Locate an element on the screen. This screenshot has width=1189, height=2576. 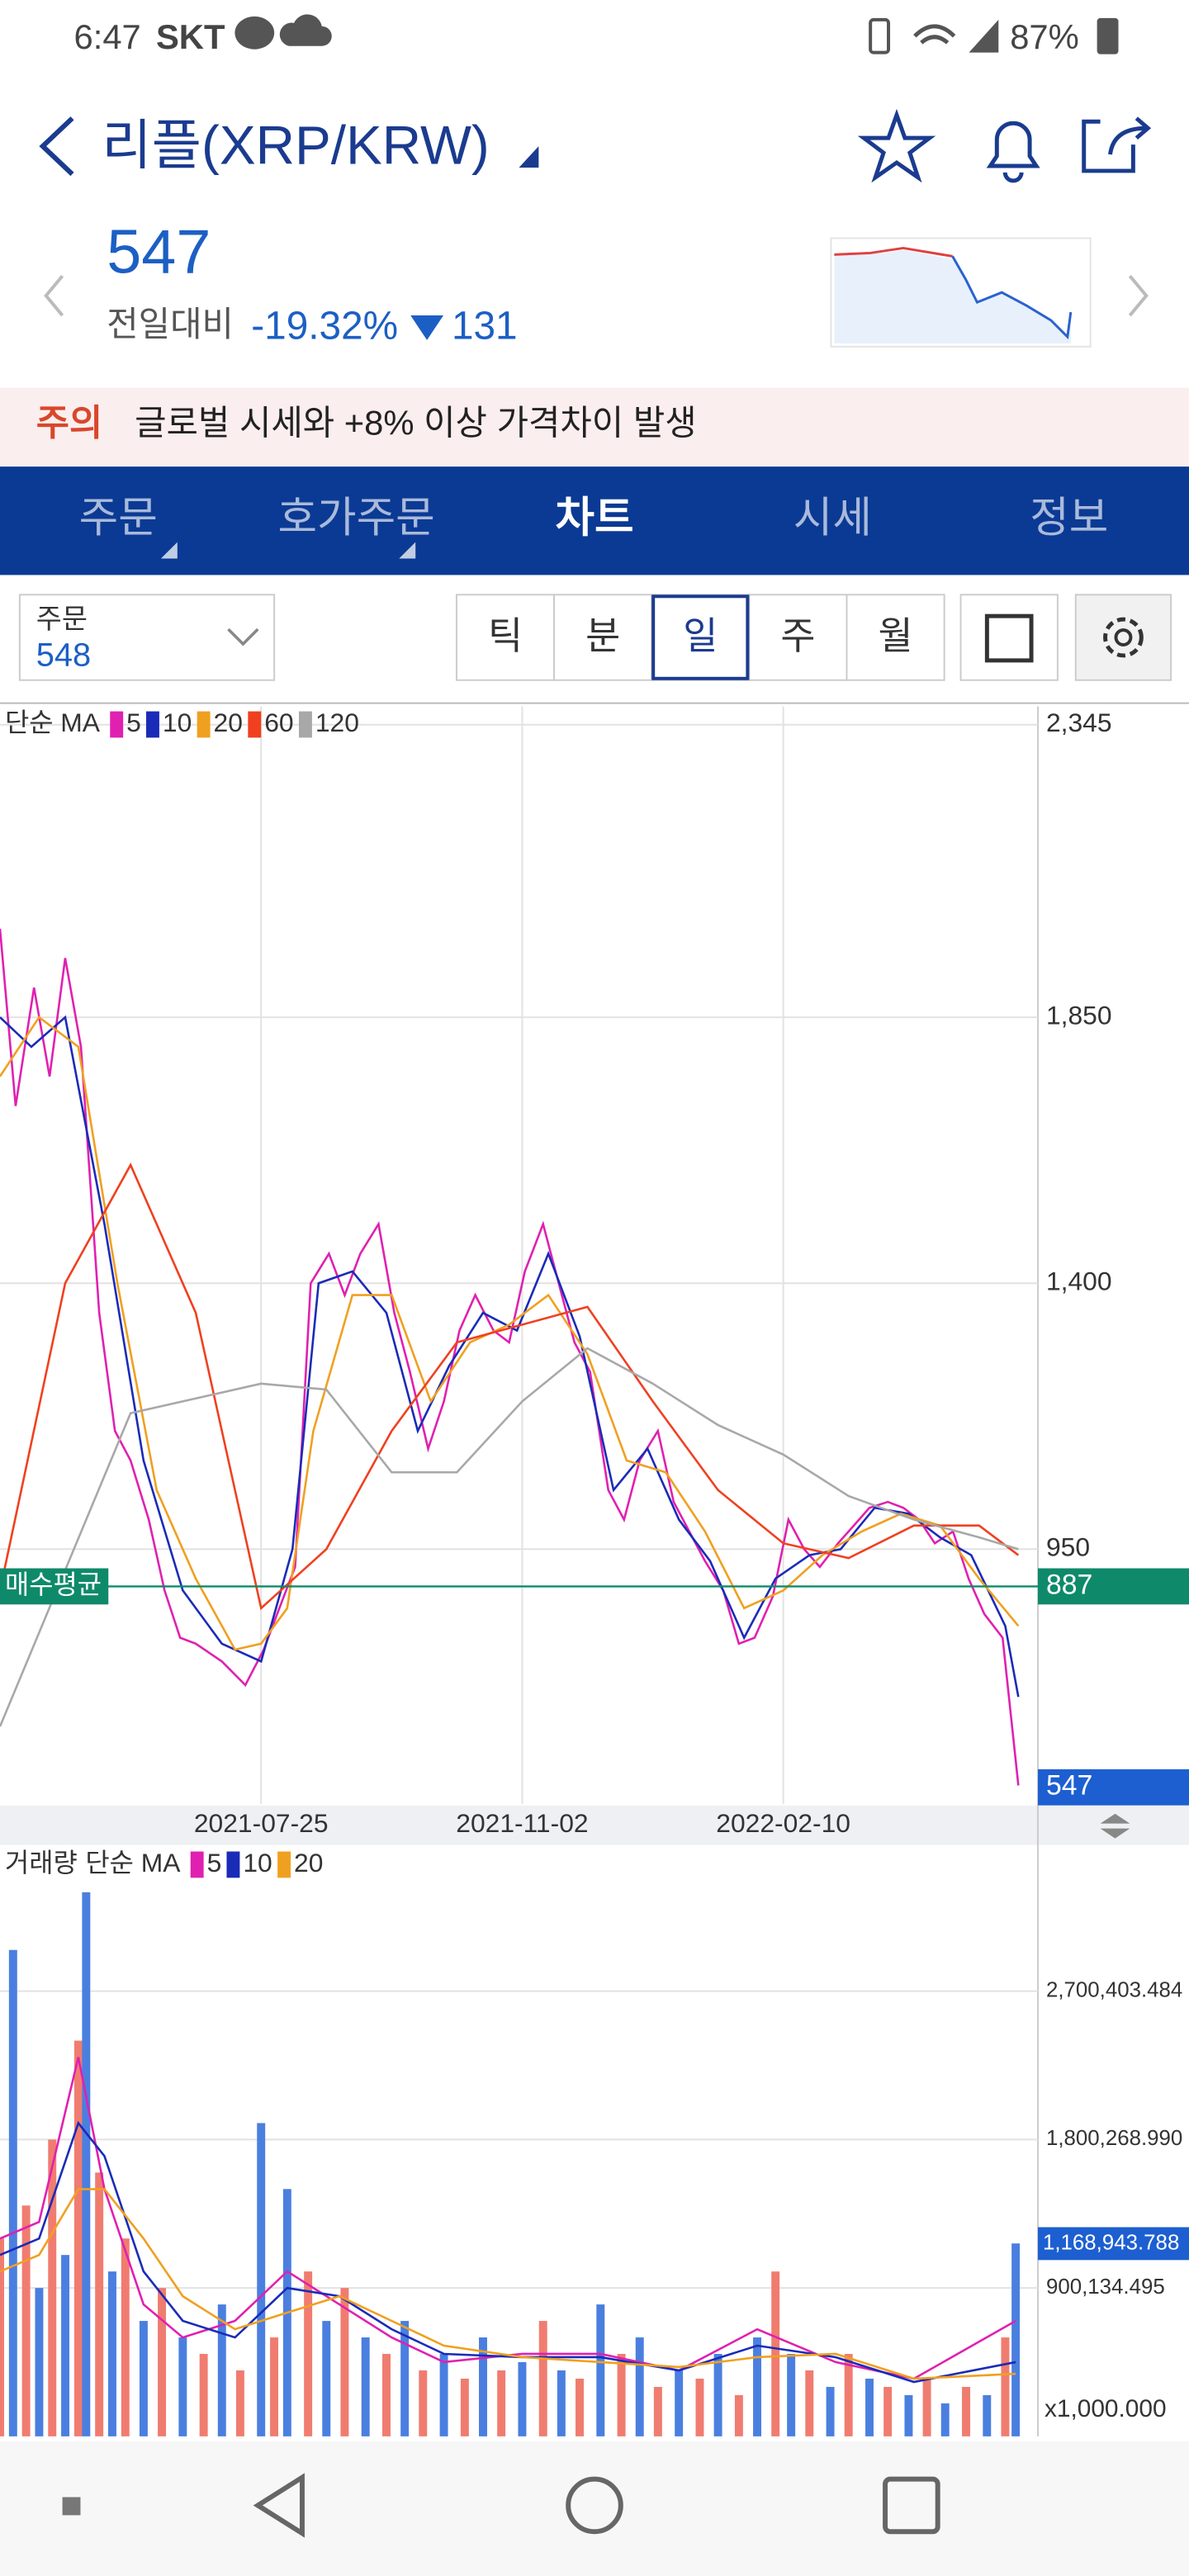
y-tick-label: 950 is located at coordinates (1068, 1547).